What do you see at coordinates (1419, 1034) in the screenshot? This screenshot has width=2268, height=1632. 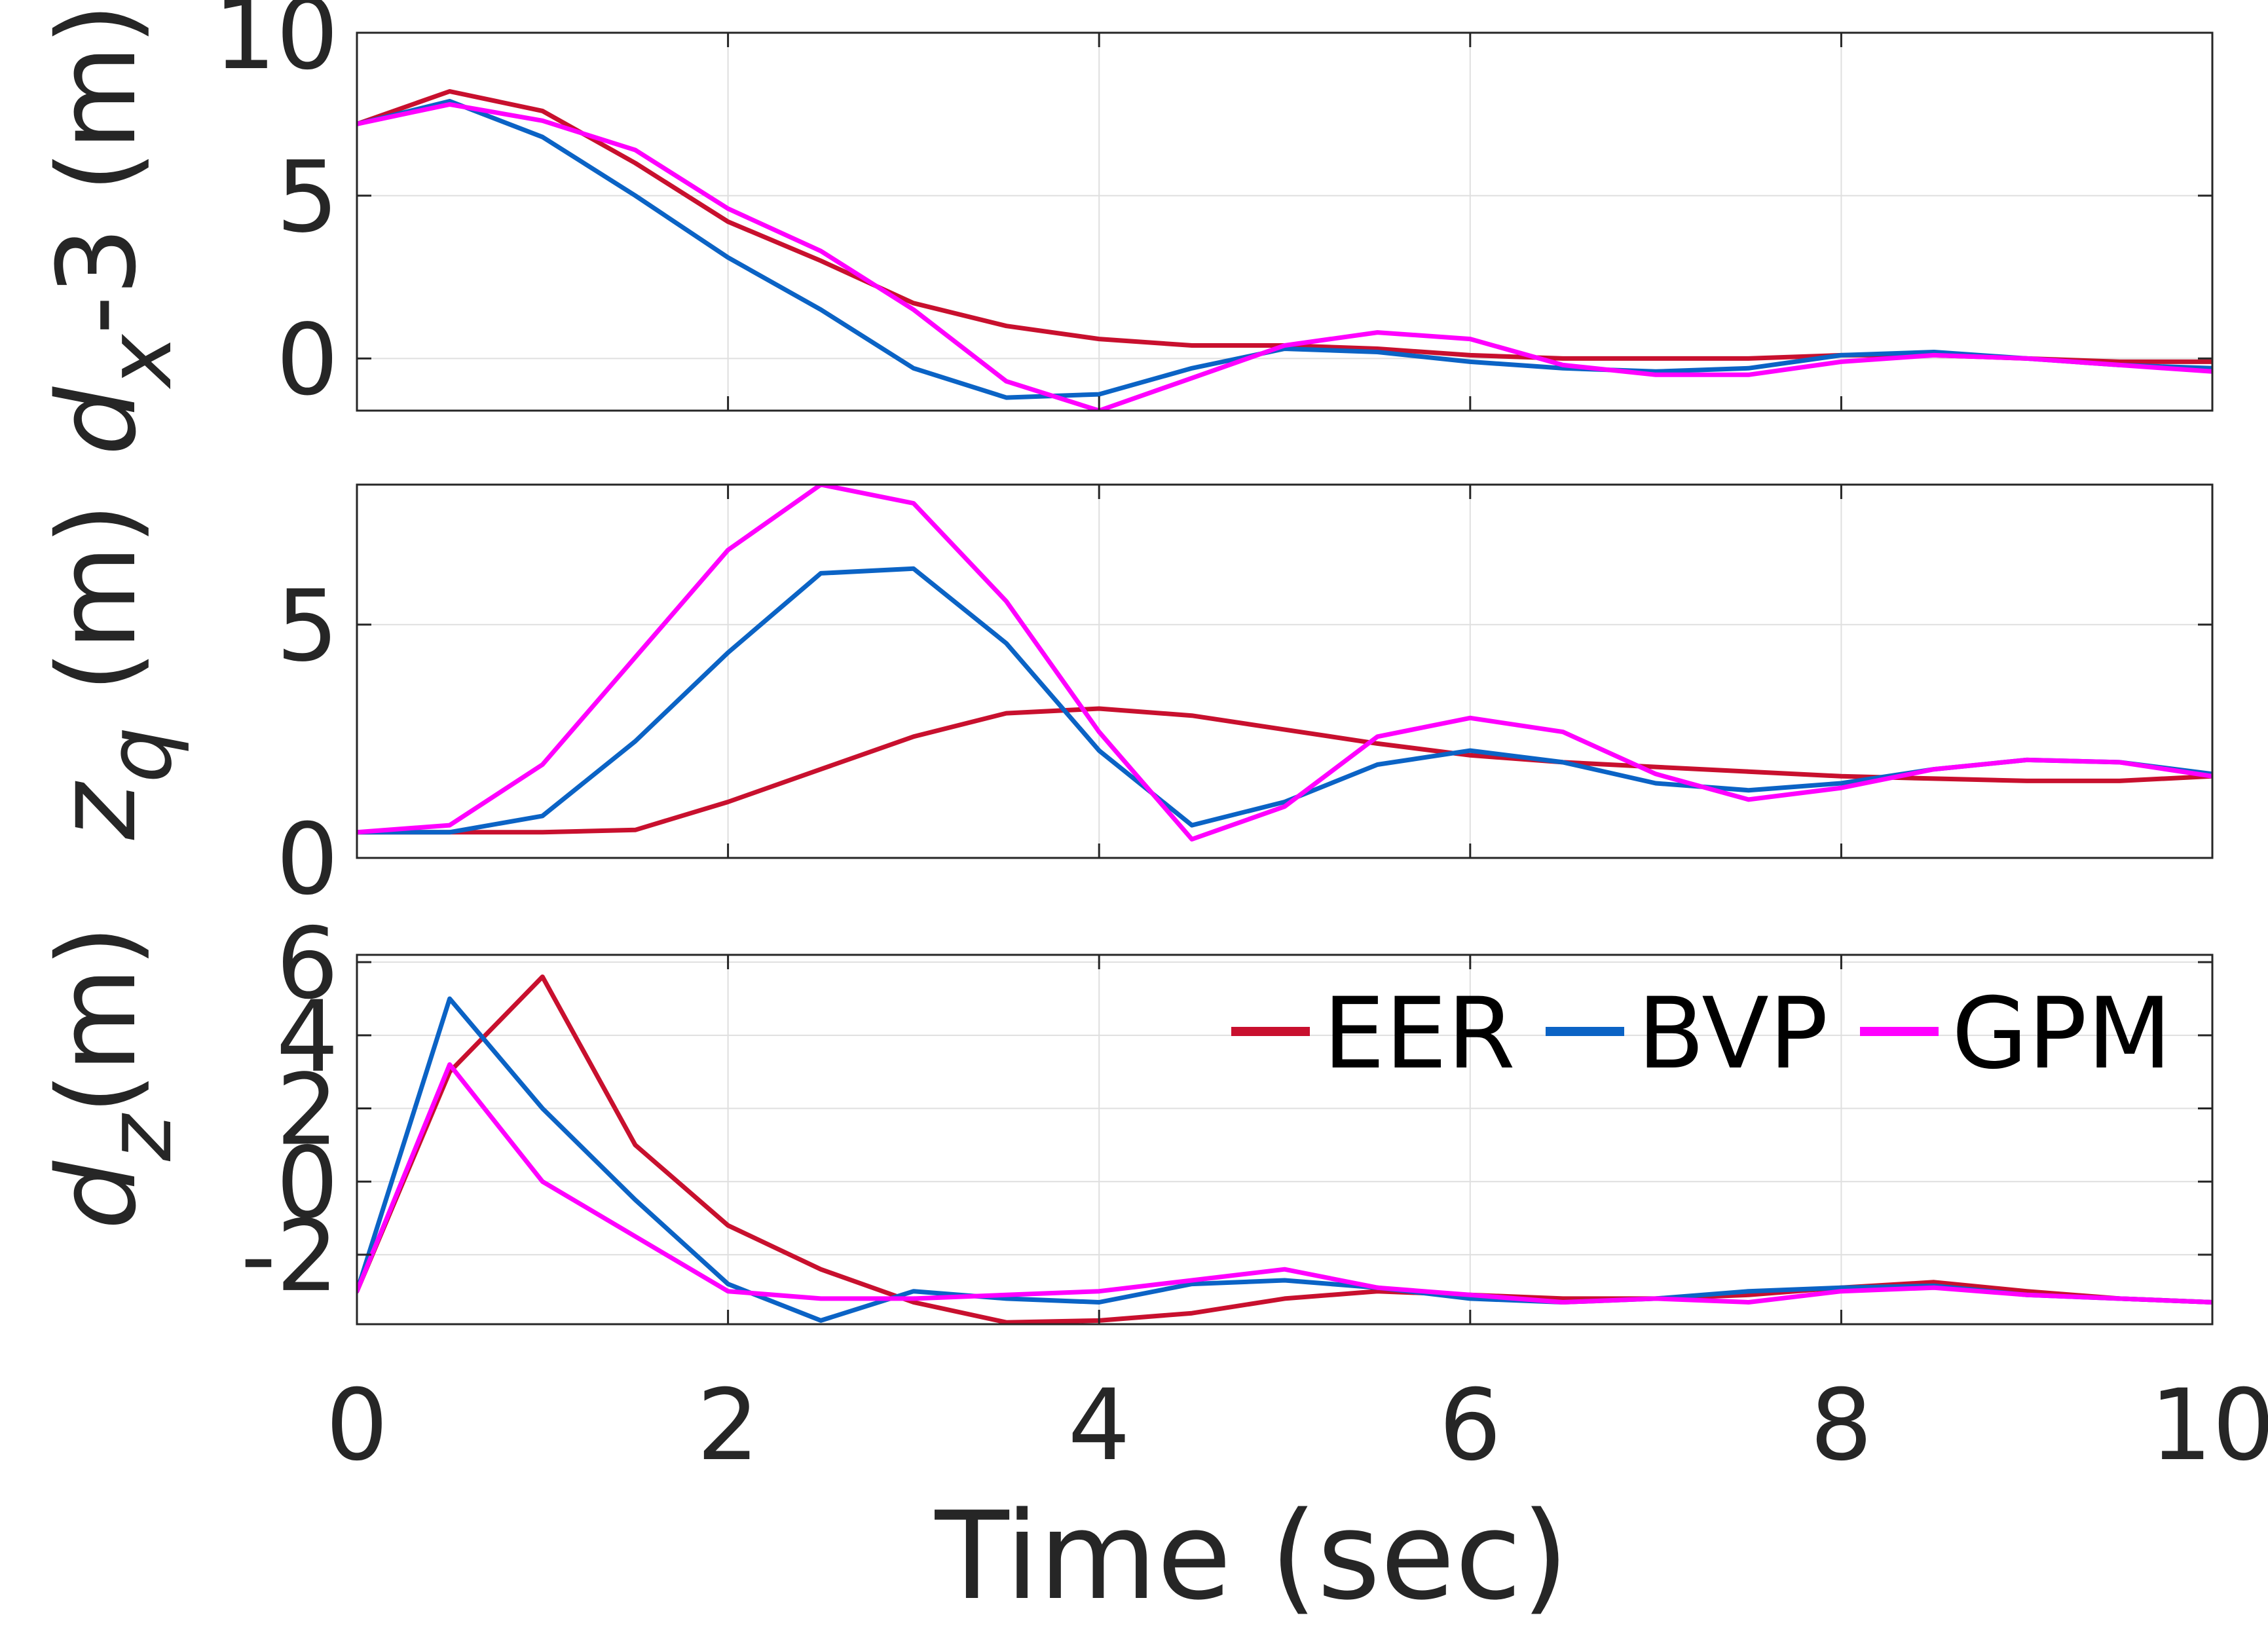 I see `legend-label-eer: EER` at bounding box center [1419, 1034].